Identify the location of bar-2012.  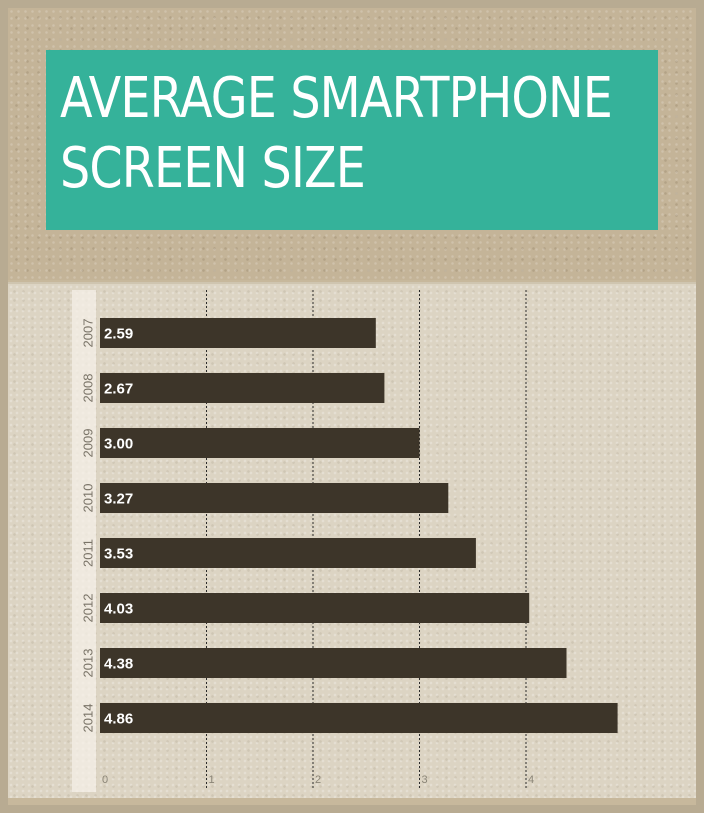
(315, 608).